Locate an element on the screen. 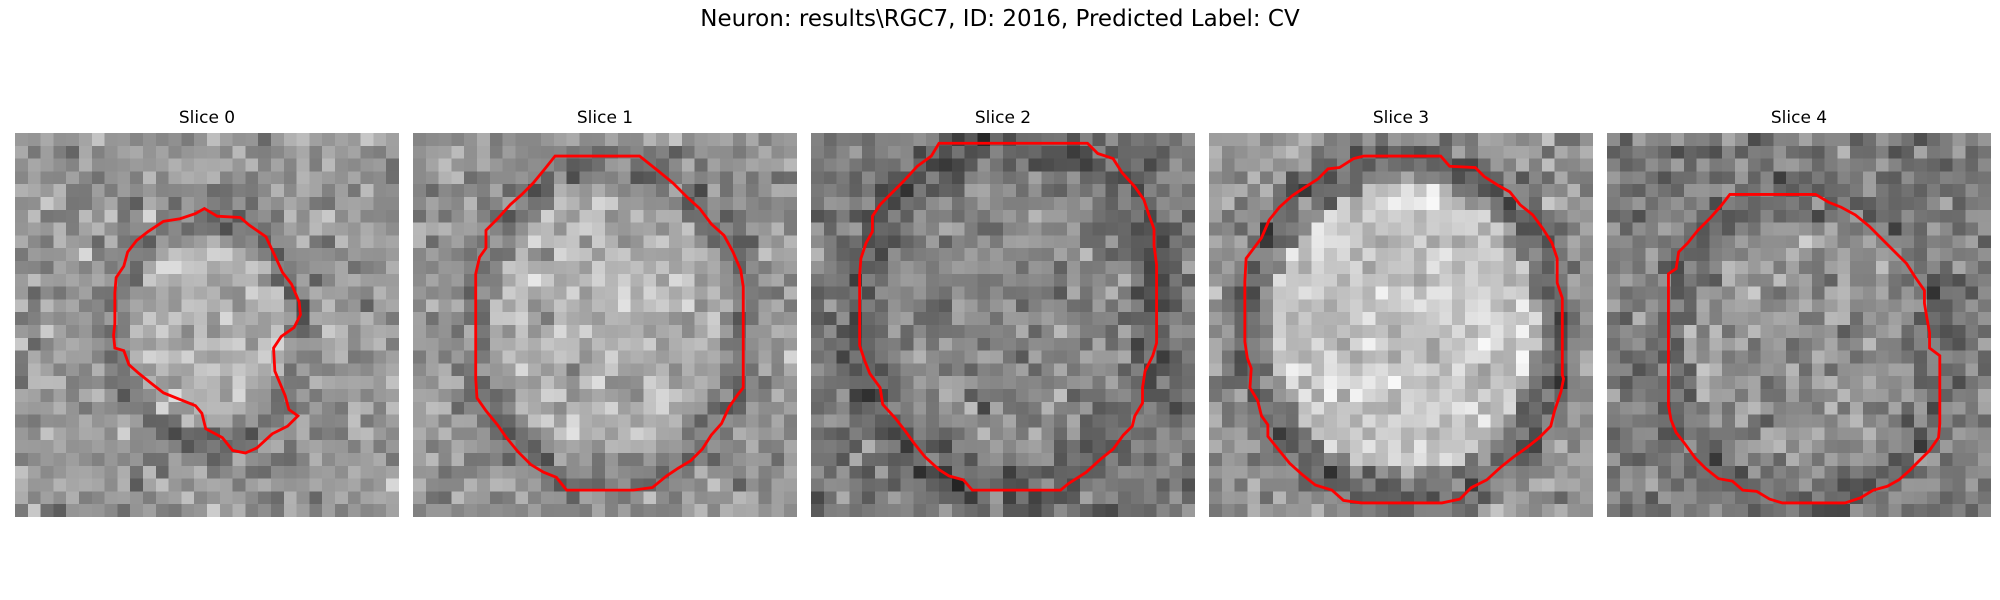 The height and width of the screenshot is (600, 2000). slice-title: Slice 1 is located at coordinates (605, 118).